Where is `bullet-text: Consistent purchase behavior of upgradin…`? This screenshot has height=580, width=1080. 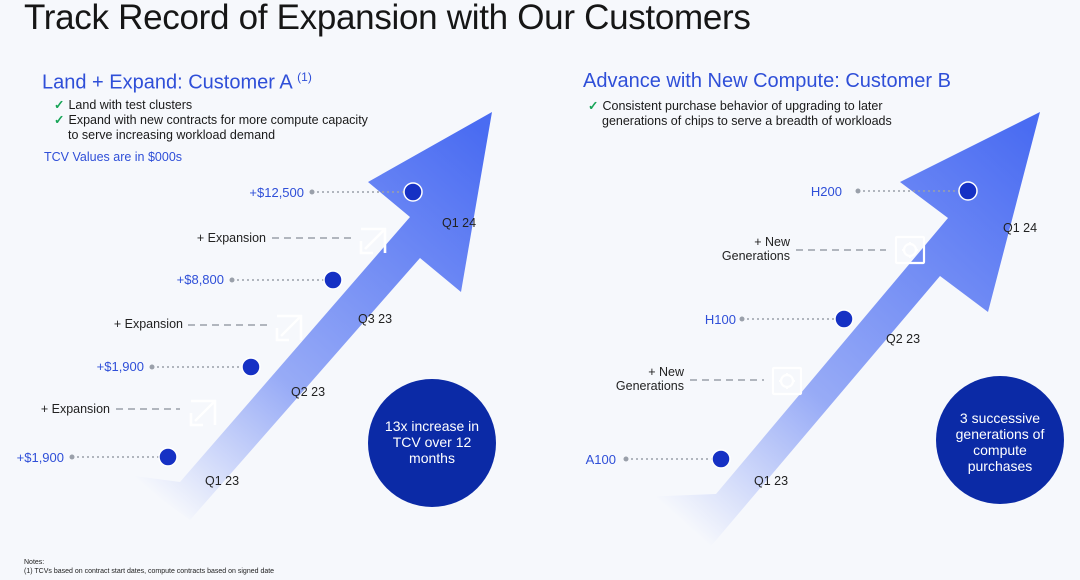
bullet-text: Consistent purchase behavior of upgradin… is located at coordinates (742, 106).